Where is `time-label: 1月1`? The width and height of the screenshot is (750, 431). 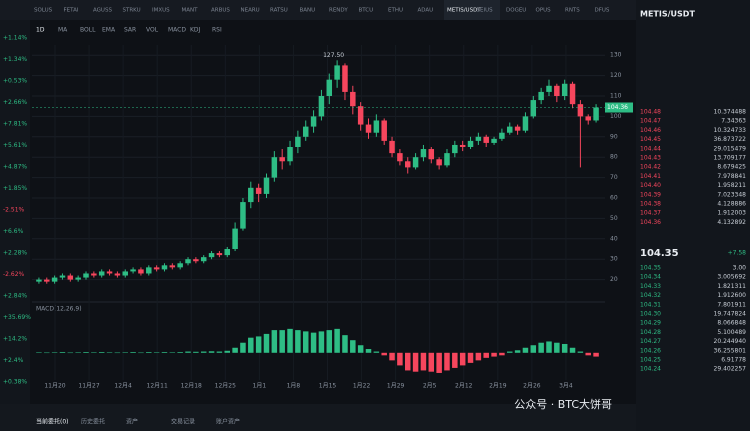
time-label: 1月1 is located at coordinates (260, 386).